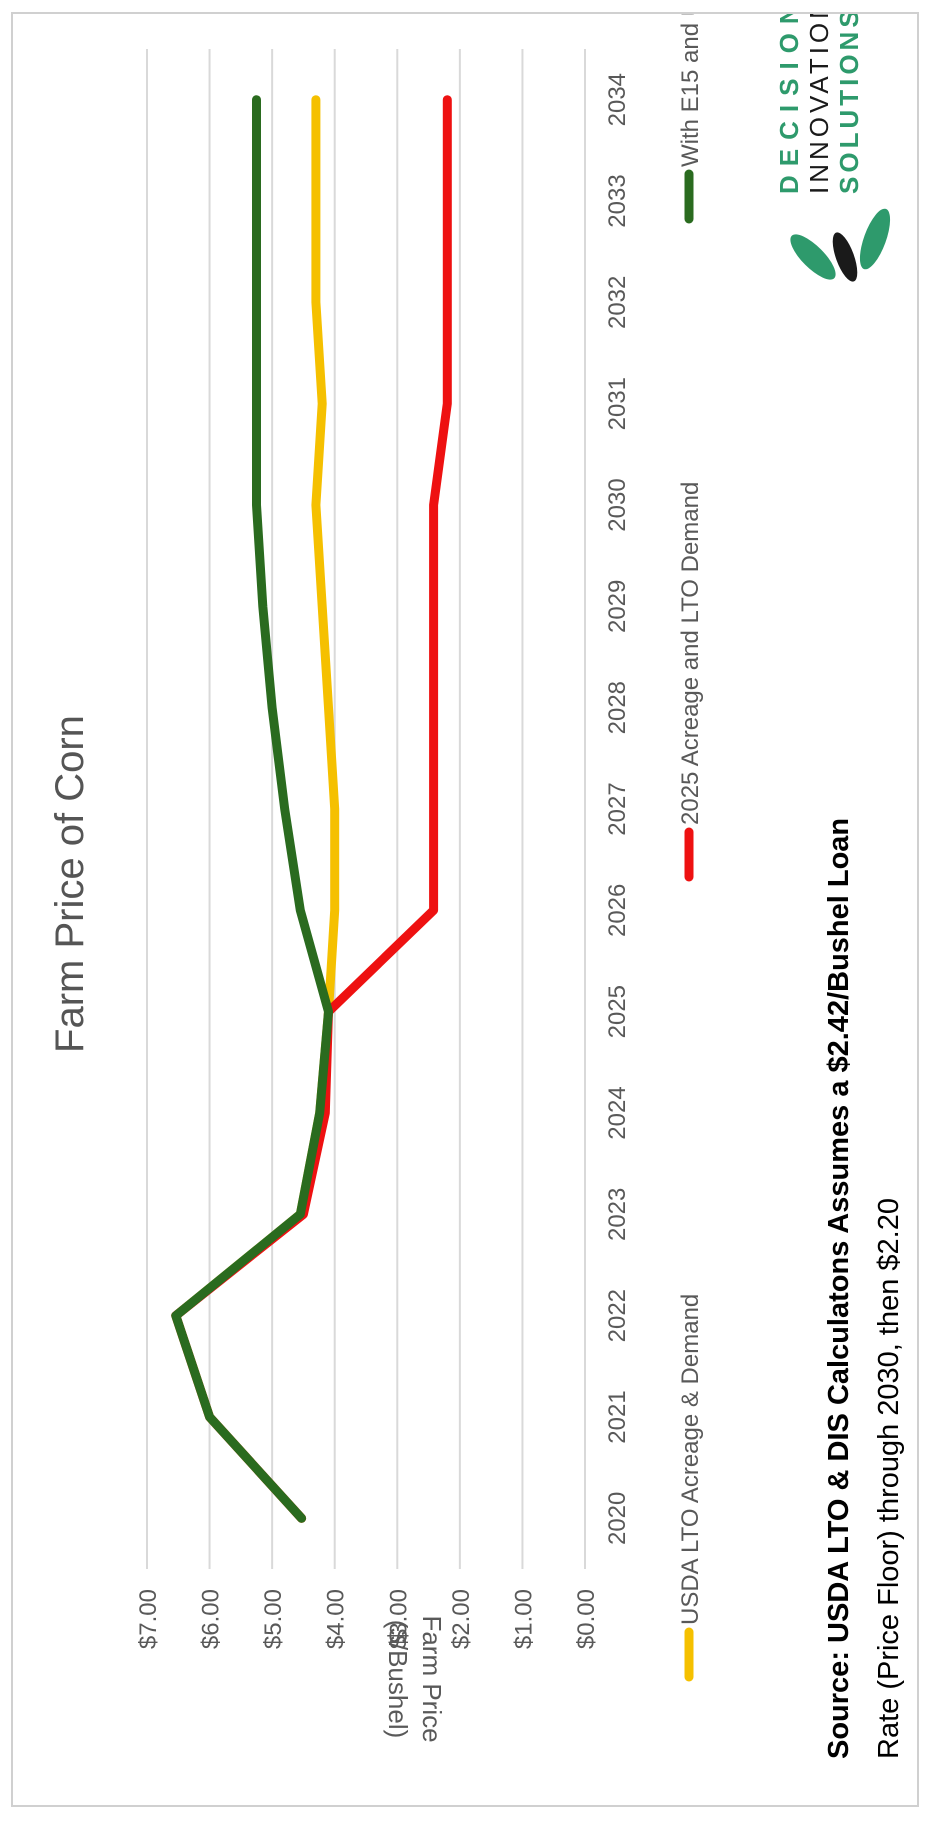  Describe the element at coordinates (336, 1619) in the screenshot. I see `y-tick-label: $4.00` at that location.